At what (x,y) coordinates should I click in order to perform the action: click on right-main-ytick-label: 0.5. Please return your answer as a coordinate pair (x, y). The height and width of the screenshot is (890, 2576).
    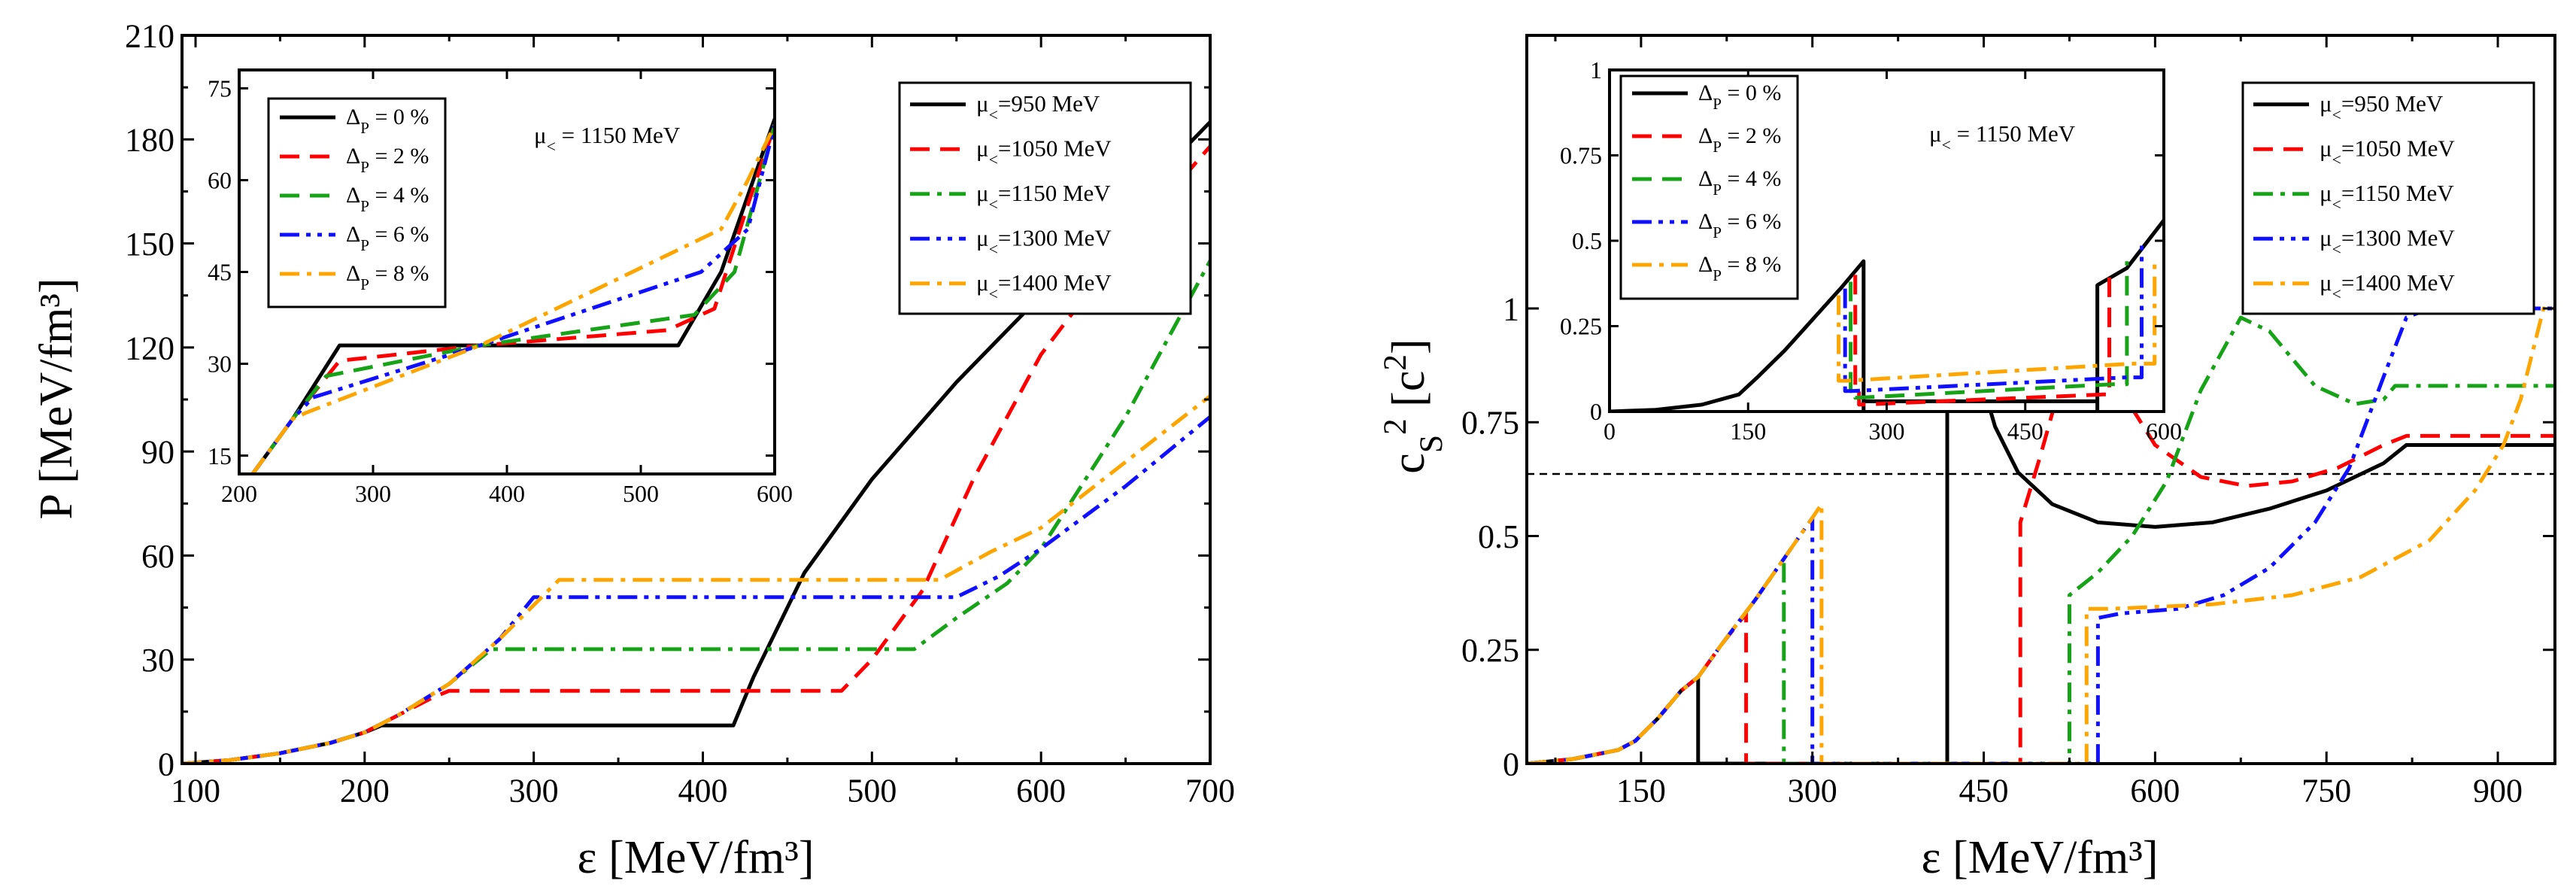
    Looking at the image, I should click on (1498, 536).